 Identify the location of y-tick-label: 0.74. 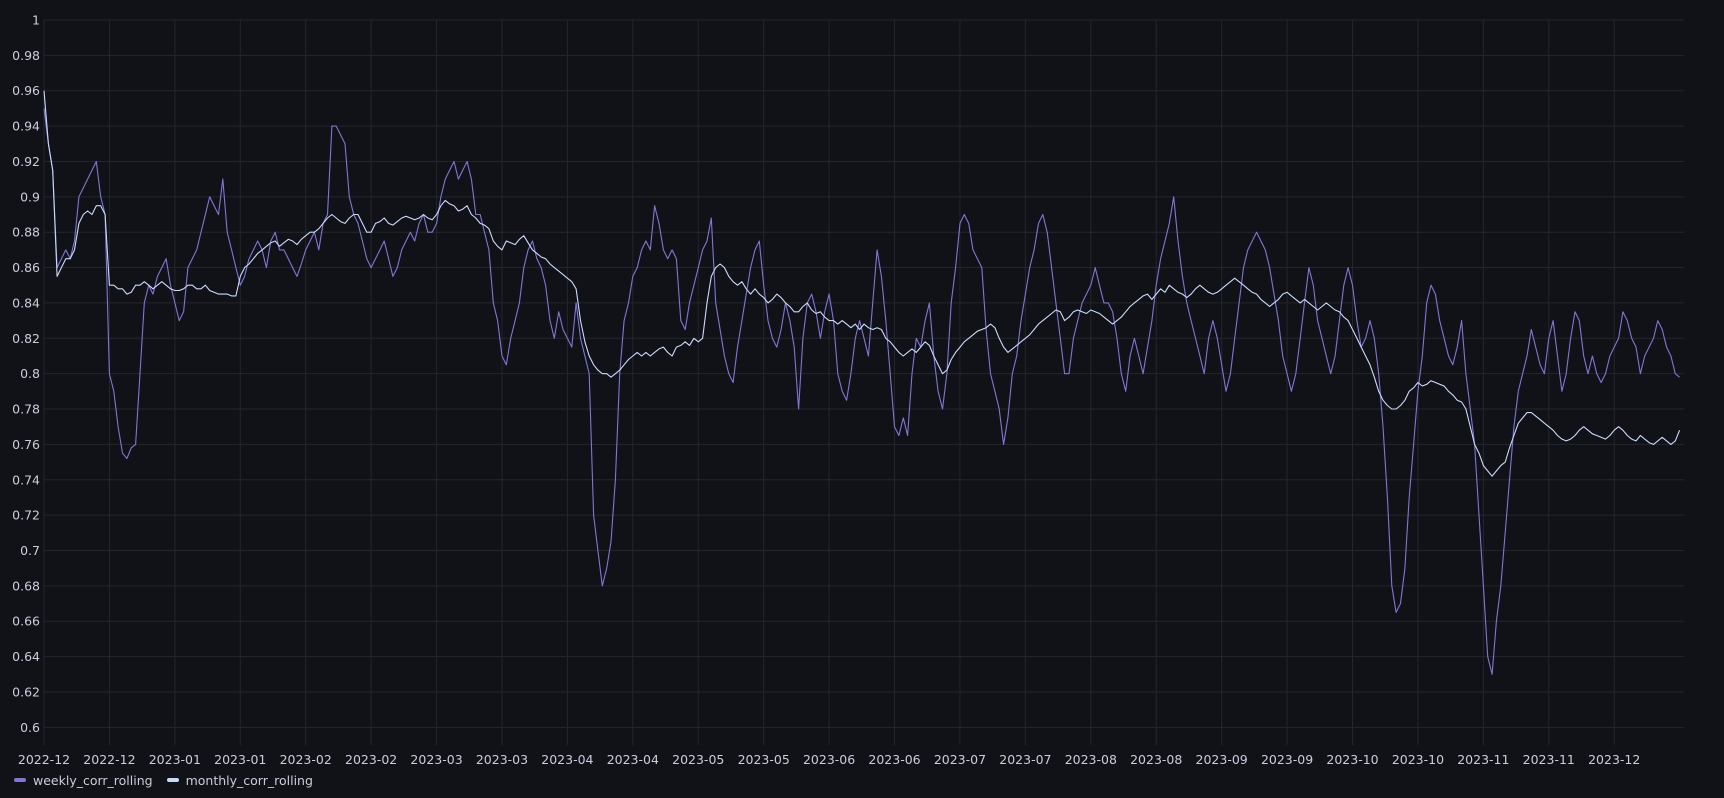
(26, 479).